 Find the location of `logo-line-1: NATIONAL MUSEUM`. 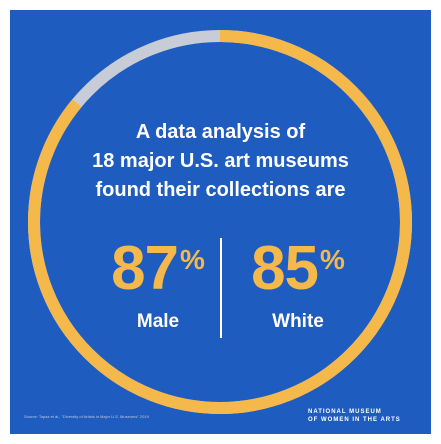

logo-line-1: NATIONAL MUSEUM is located at coordinates (345, 412).